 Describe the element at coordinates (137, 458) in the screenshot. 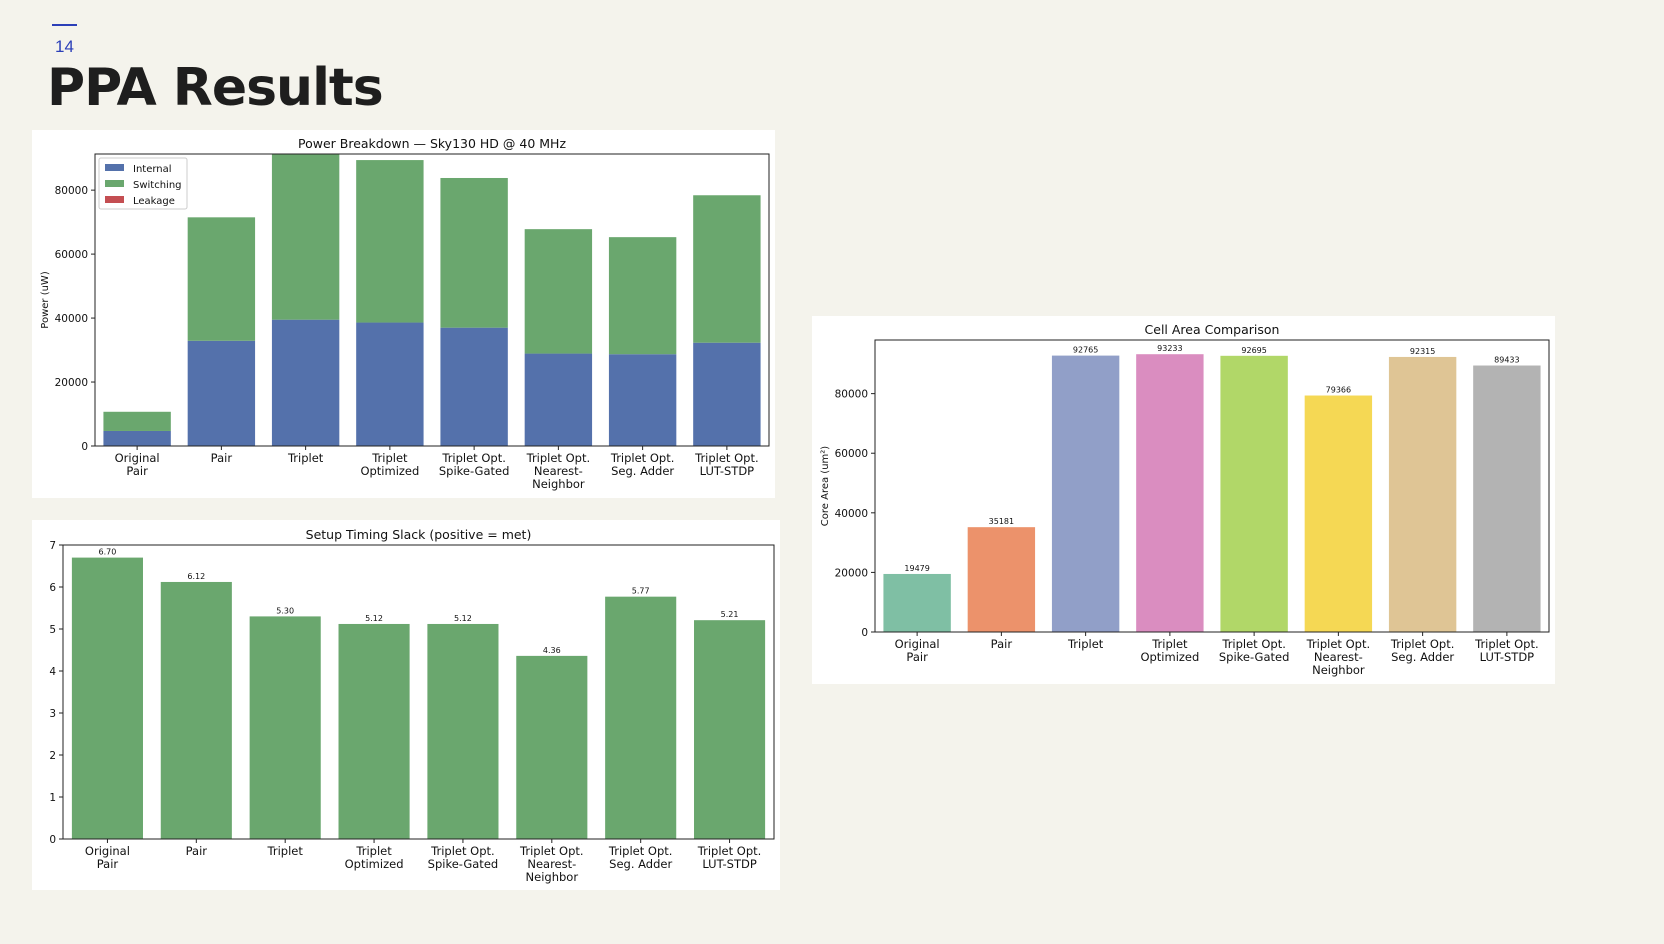

I see `x-tick-label-line: Original` at that location.